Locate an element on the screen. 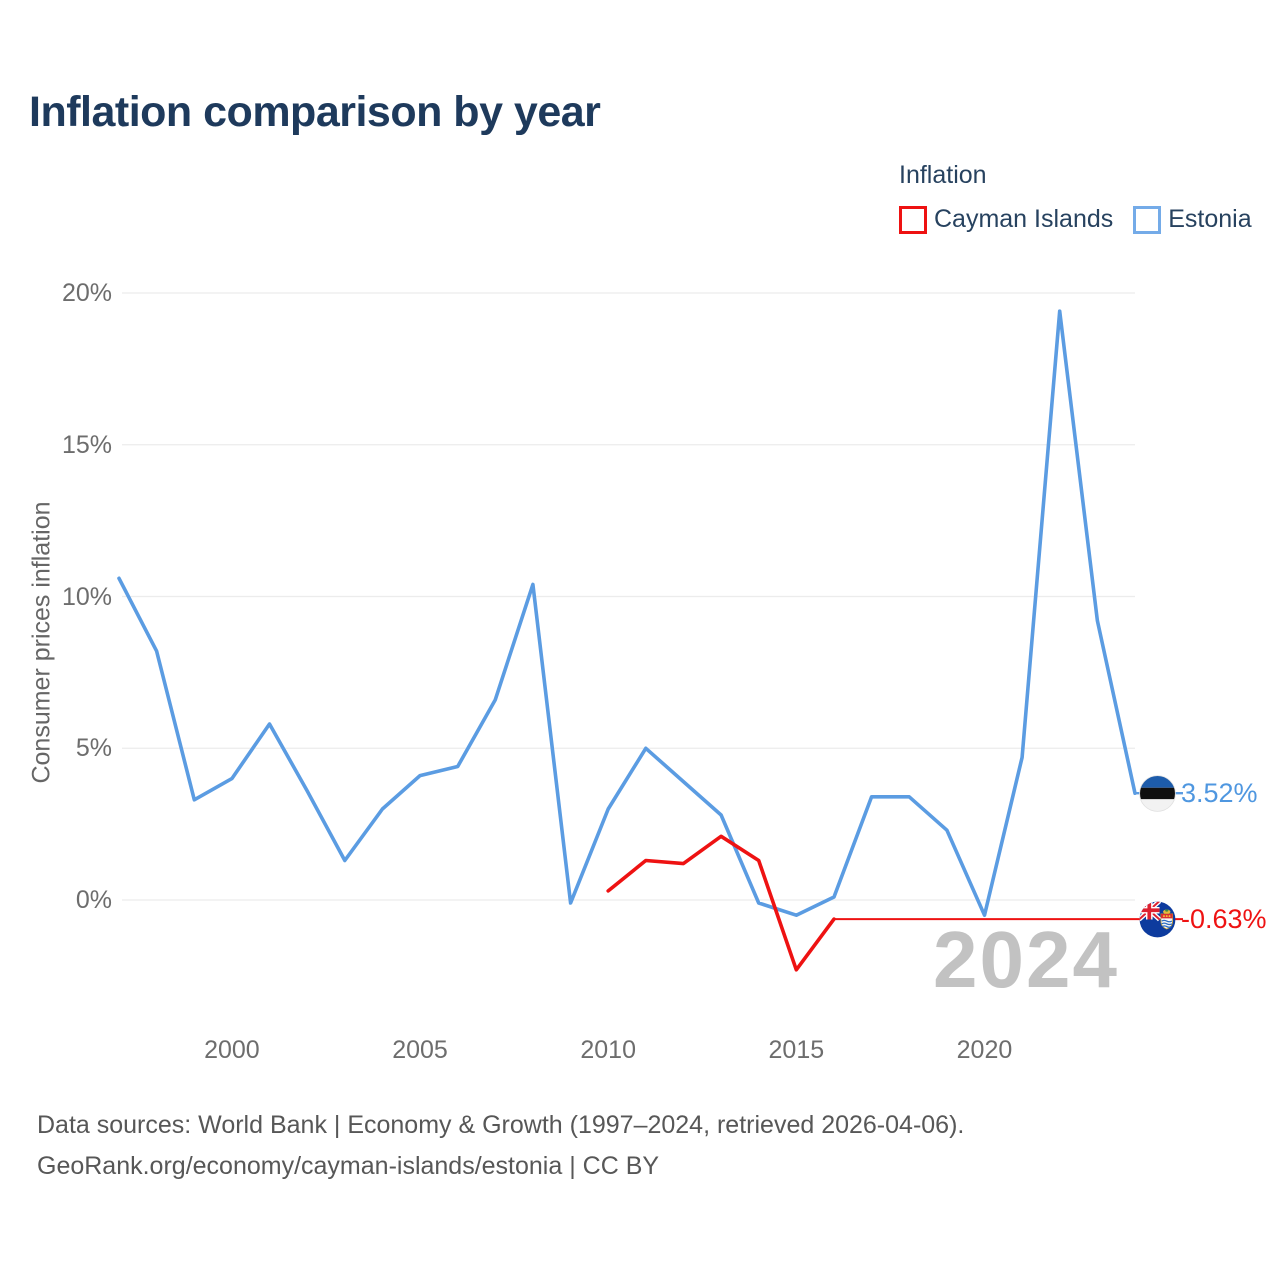 This screenshot has height=1280, width=1280. y-tick-15%: 15% is located at coordinates (86, 444).